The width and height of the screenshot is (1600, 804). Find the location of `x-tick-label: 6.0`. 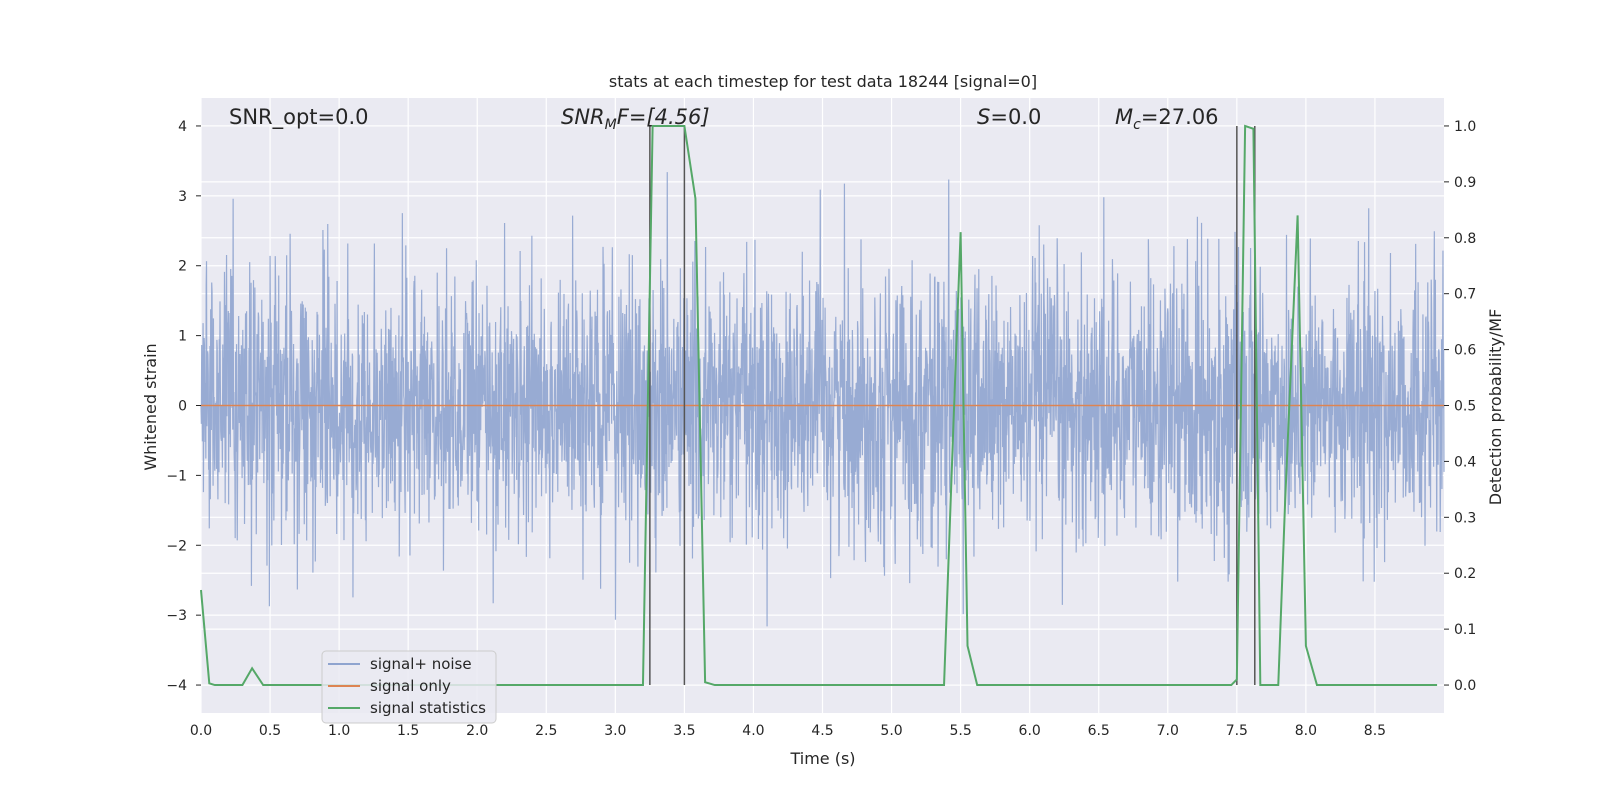

x-tick-label: 6.0 is located at coordinates (1030, 731).